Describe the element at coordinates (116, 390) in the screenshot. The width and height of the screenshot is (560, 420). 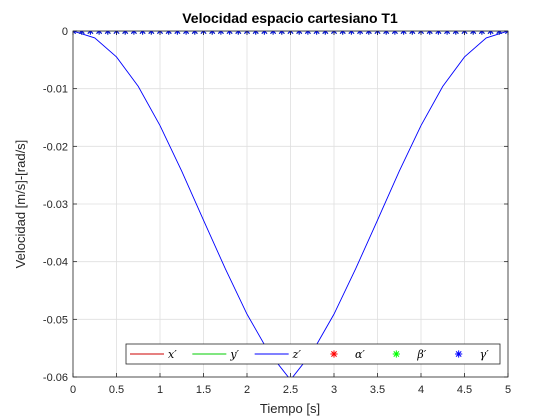
I see `x-tick-label: 0.5` at that location.